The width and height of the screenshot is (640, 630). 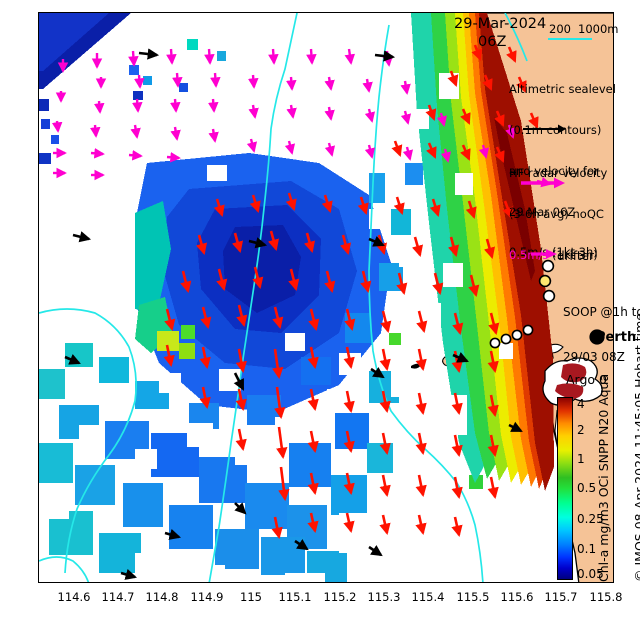 I want to click on altimetric-legend-line-1: Altimetric sealevel, so click(x=562, y=89).